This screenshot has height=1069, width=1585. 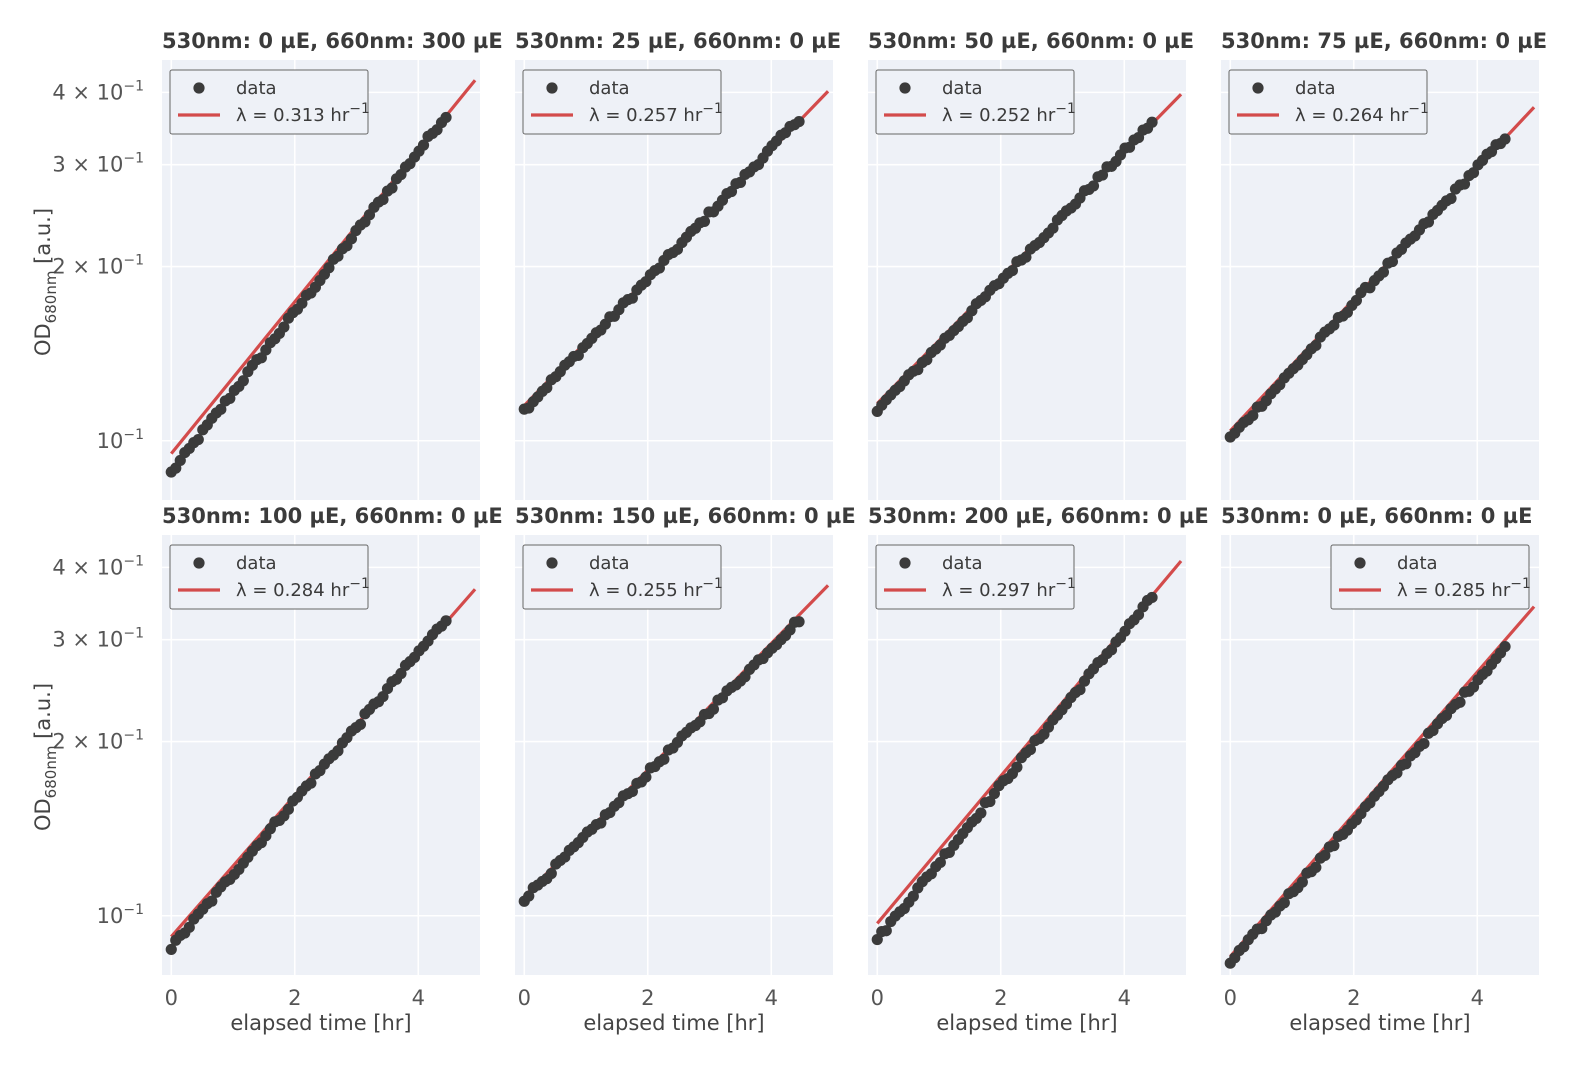 I want to click on y-tick-label: 2 × 10⁻¹, so click(x=98, y=266).